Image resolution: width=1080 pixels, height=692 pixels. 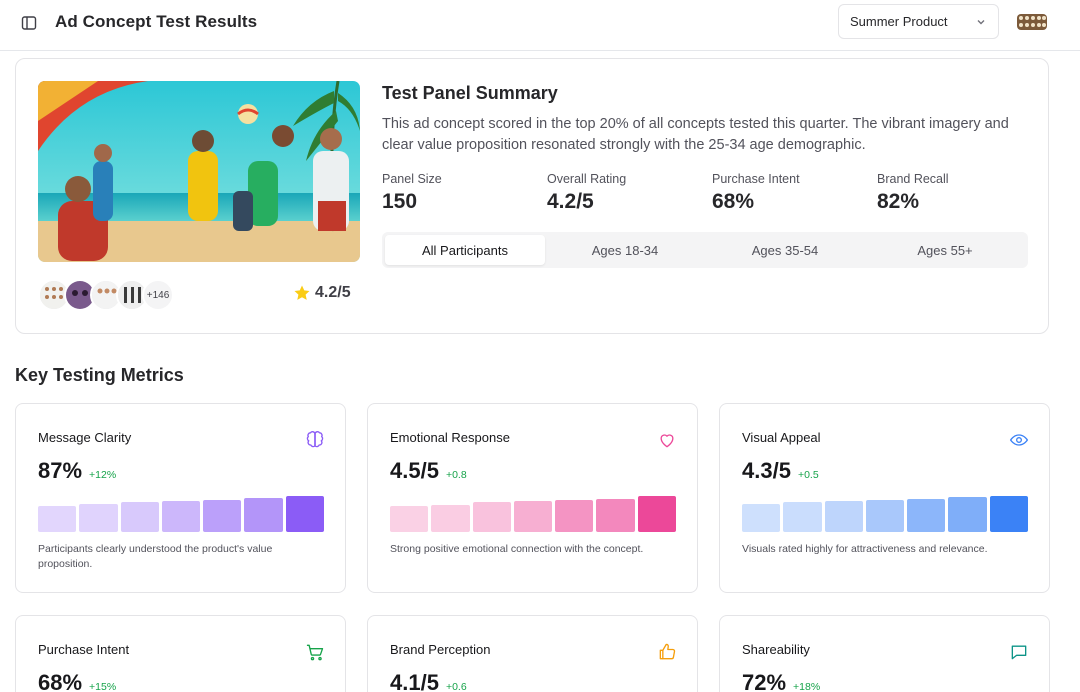 What do you see at coordinates (465, 250) in the screenshot?
I see `tab-all-participants: All Participants` at bounding box center [465, 250].